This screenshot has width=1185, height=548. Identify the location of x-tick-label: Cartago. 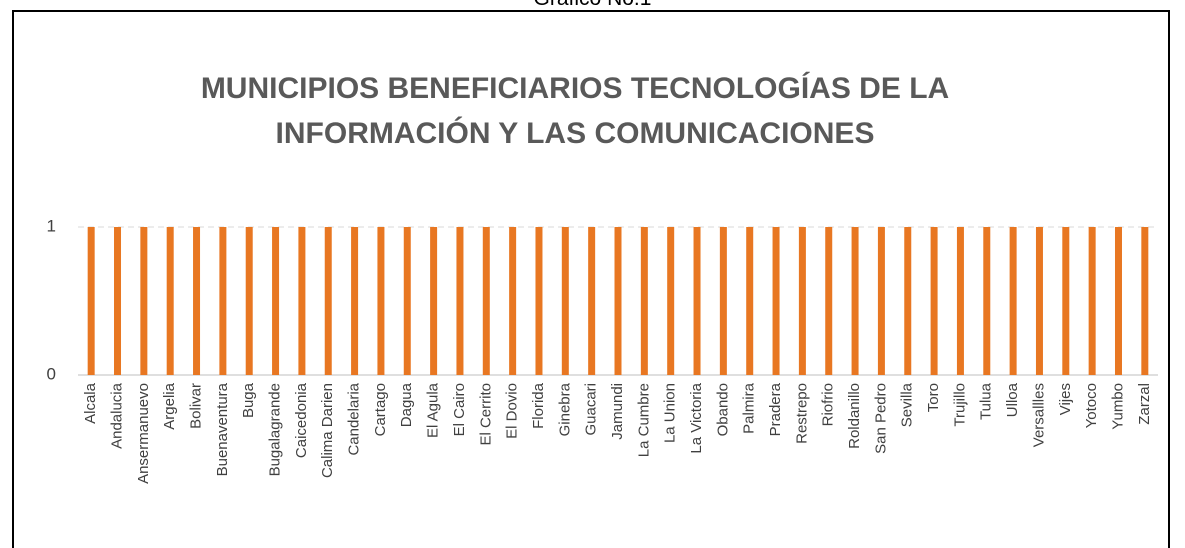
(380, 409).